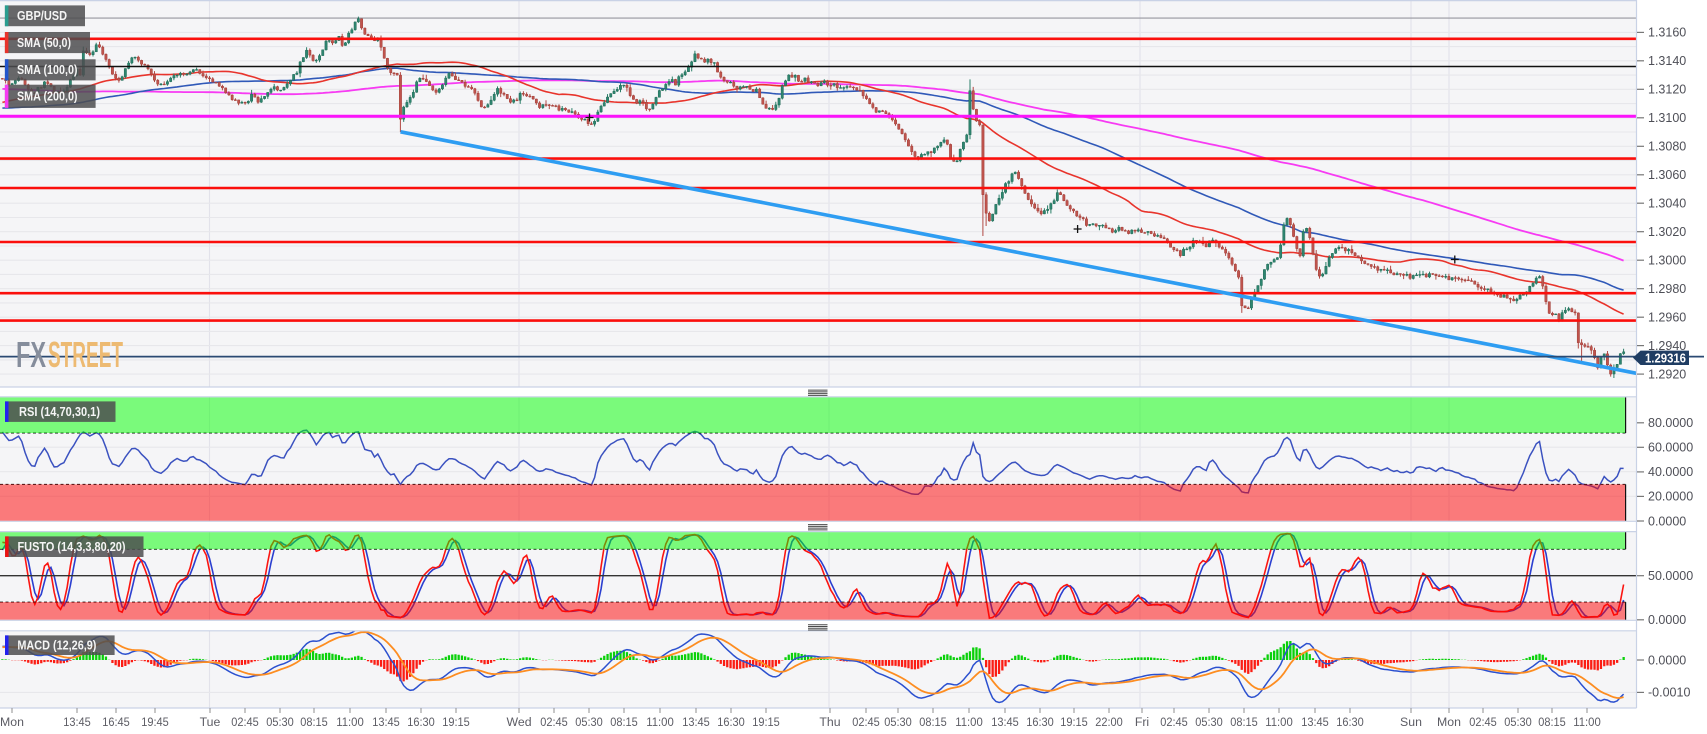 This screenshot has width=1707, height=734. I want to click on svg-text: GBP/USD, so click(42, 15).